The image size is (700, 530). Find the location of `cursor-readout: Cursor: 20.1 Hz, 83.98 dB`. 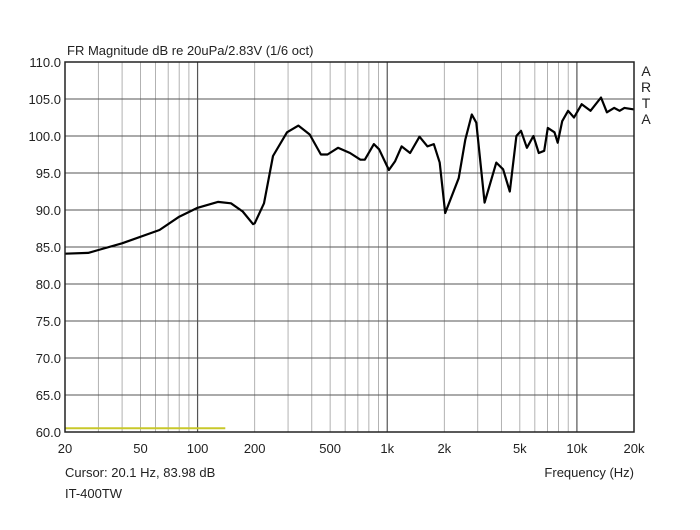

cursor-readout: Cursor: 20.1 Hz, 83.98 dB is located at coordinates (140, 472).